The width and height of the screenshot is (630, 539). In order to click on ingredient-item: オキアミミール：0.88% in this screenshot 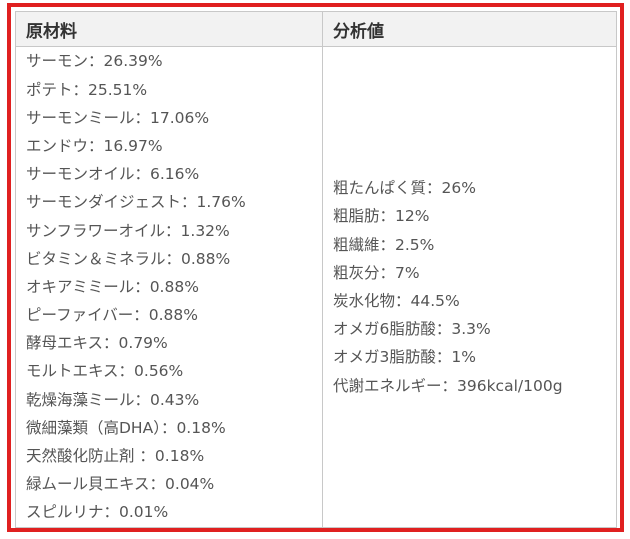, I will do `click(112, 286)`.